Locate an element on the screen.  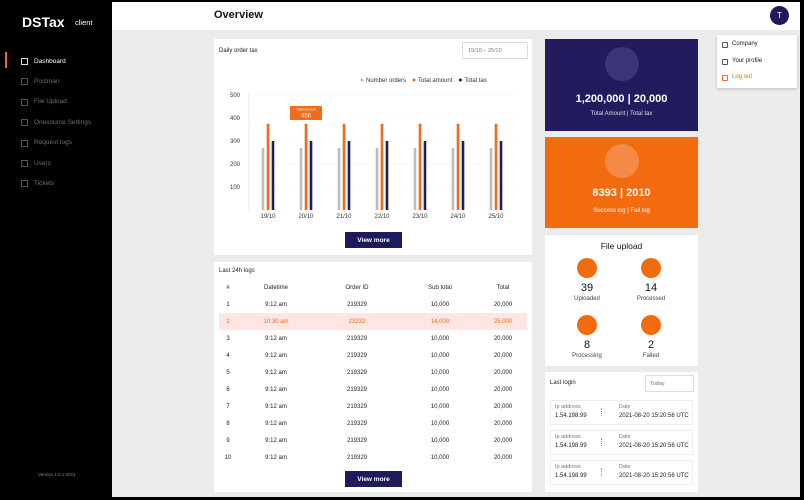
row-highlight is located at coordinates (373, 321).